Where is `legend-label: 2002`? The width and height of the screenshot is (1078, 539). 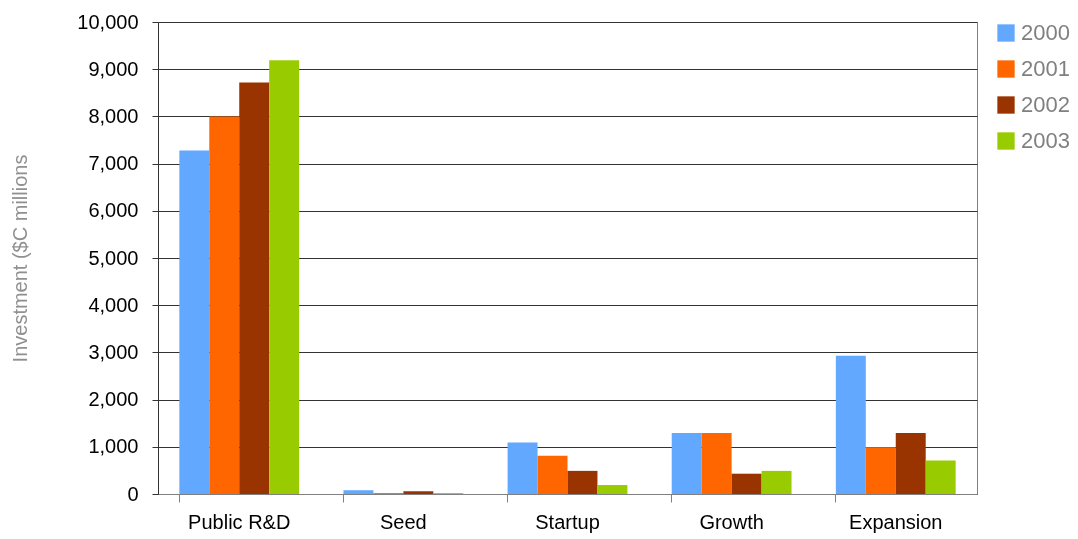 legend-label: 2002 is located at coordinates (1045, 104).